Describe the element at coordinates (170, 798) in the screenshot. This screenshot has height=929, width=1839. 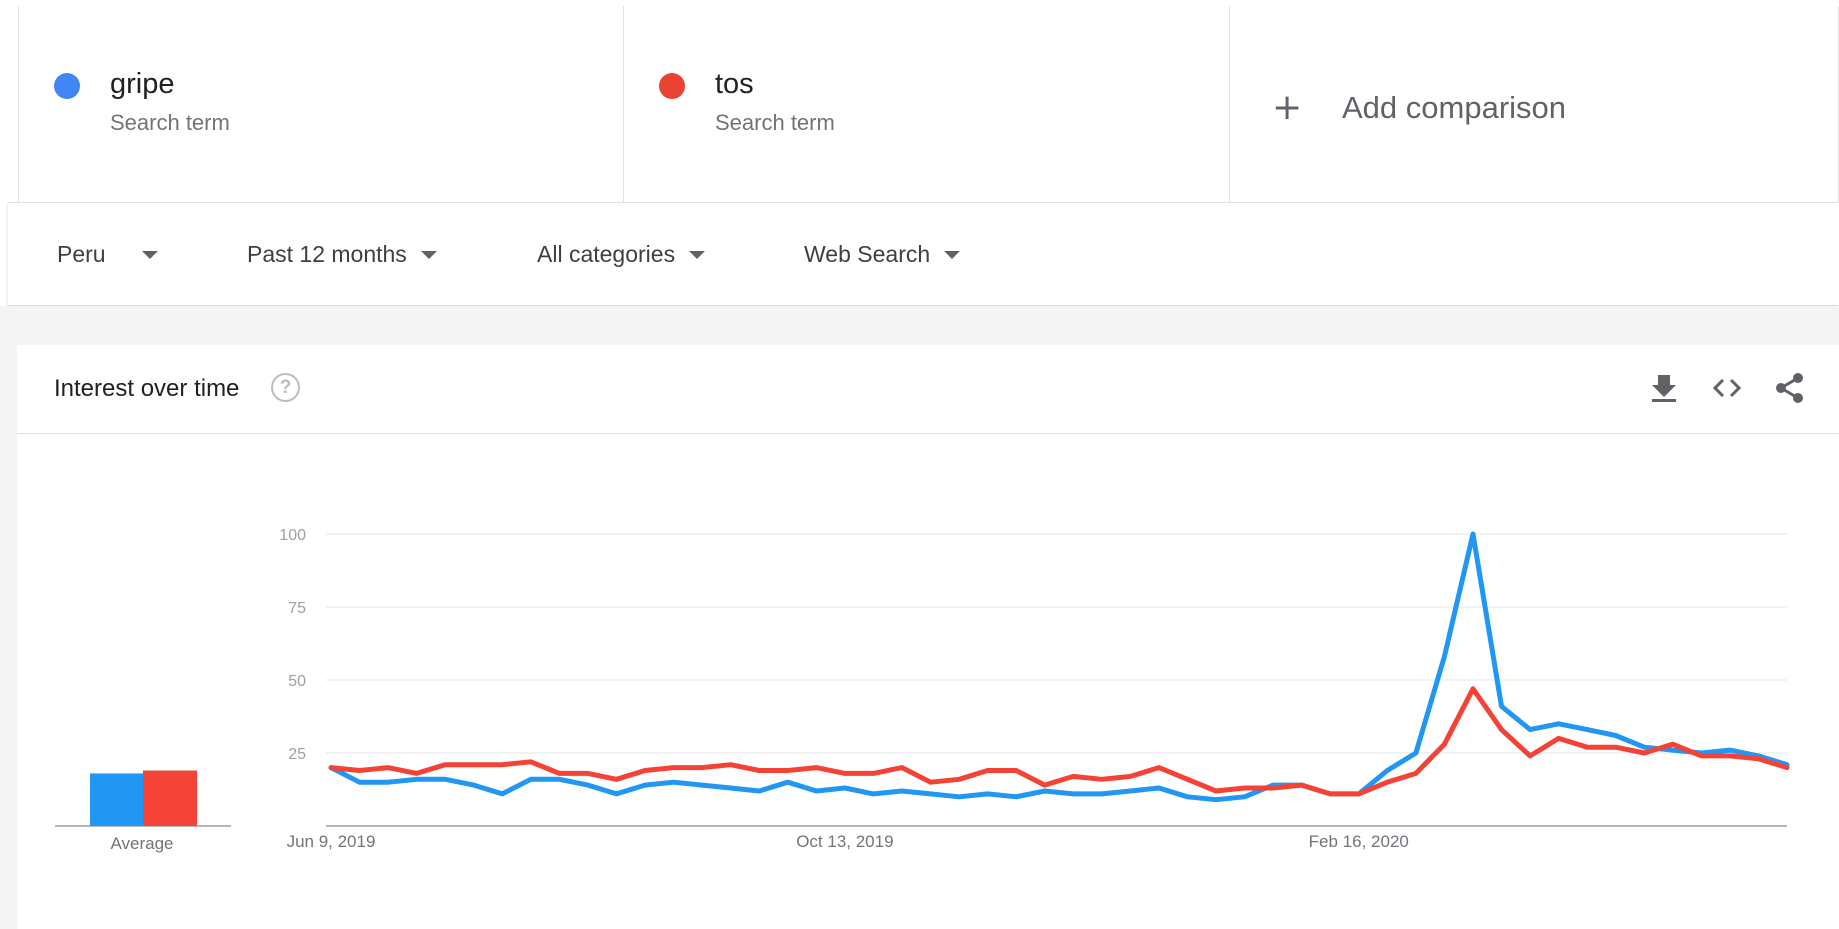
I see `average-bar-tos` at that location.